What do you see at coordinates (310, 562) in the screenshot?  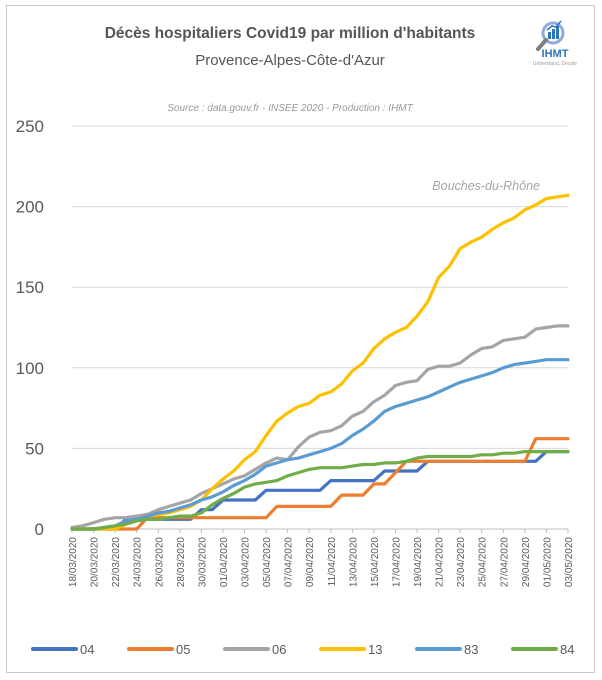 I see `x-tick-label: 09/04/2020` at bounding box center [310, 562].